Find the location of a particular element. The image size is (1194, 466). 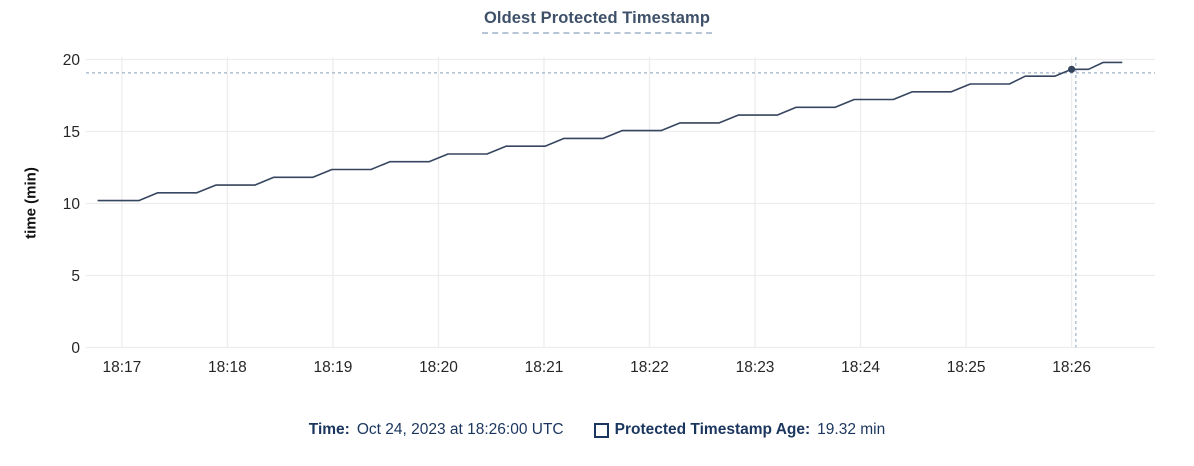

y-tick-label: 0 is located at coordinates (75, 348).